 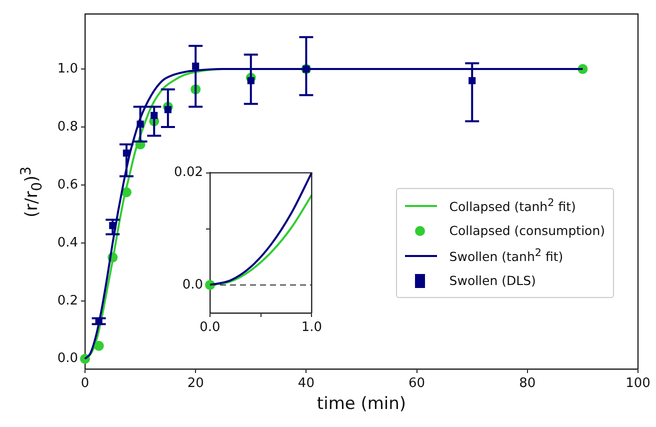 What do you see at coordinates (361, 404) in the screenshot?
I see `x-axis-title: time (min)` at bounding box center [361, 404].